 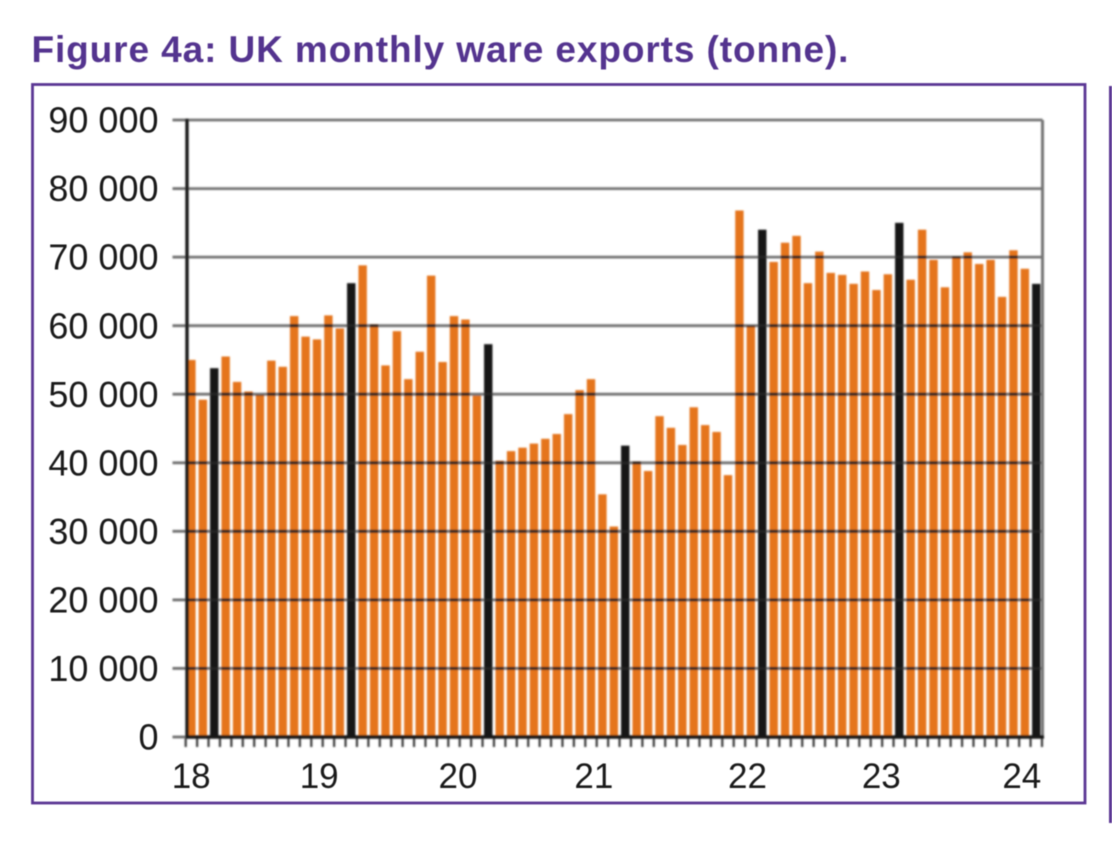 What do you see at coordinates (103, 257) in the screenshot?
I see `svg-text: 70 000` at bounding box center [103, 257].